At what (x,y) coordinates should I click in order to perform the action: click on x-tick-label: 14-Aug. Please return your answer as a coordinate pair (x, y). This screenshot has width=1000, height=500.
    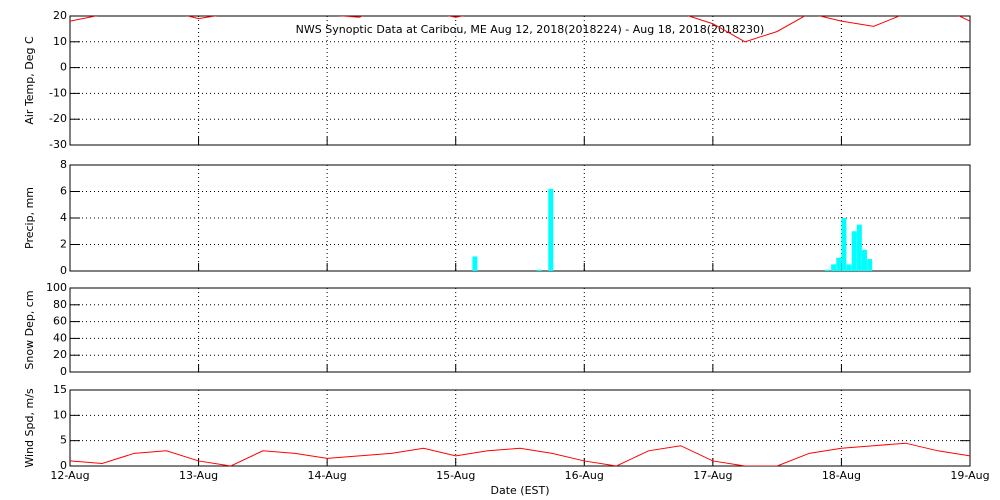
    Looking at the image, I should click on (327, 475).